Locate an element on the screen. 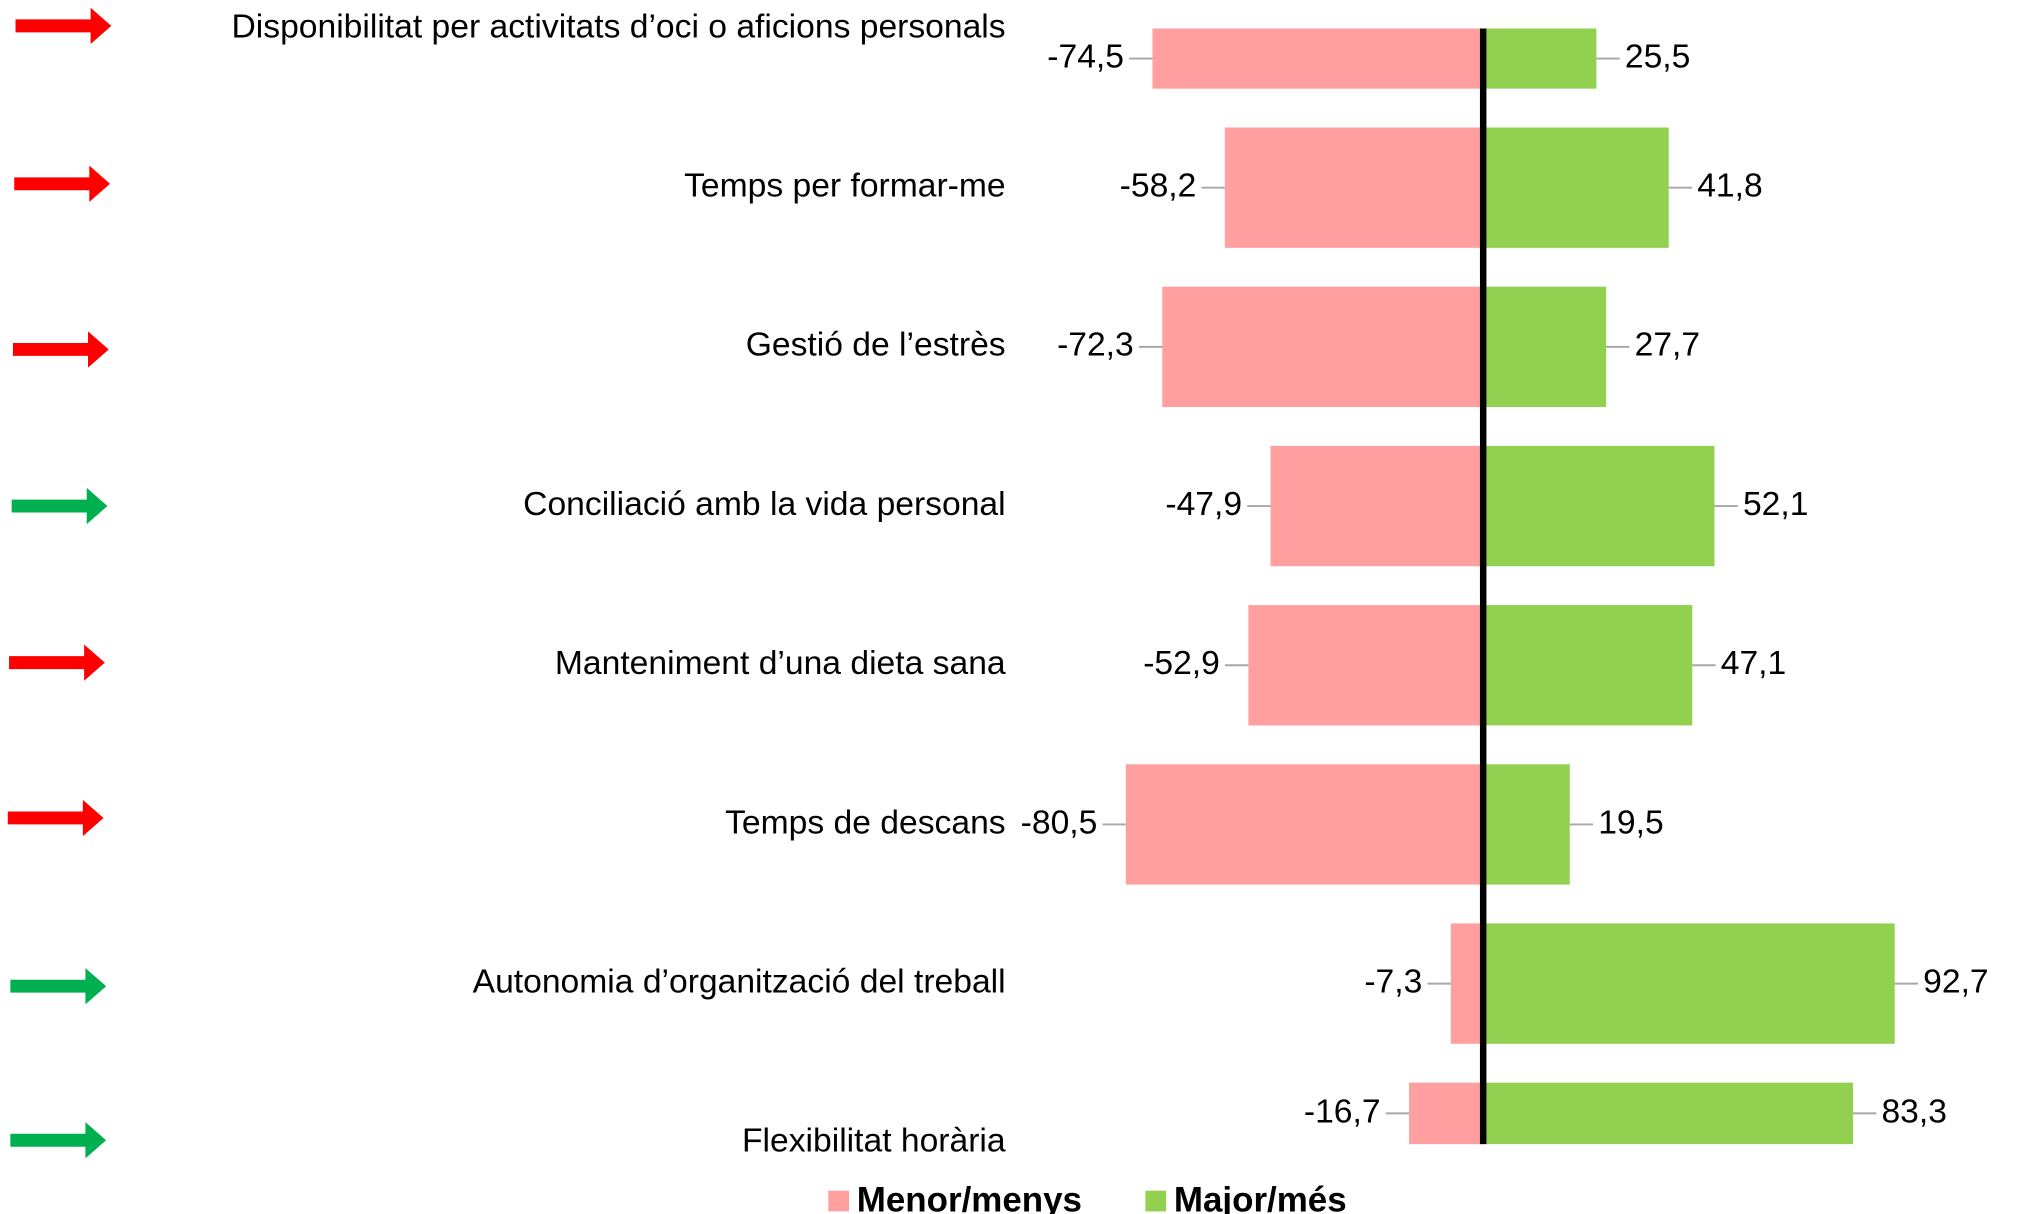 This screenshot has width=2019, height=1214. value-label: 83,3 is located at coordinates (1913, 1111).